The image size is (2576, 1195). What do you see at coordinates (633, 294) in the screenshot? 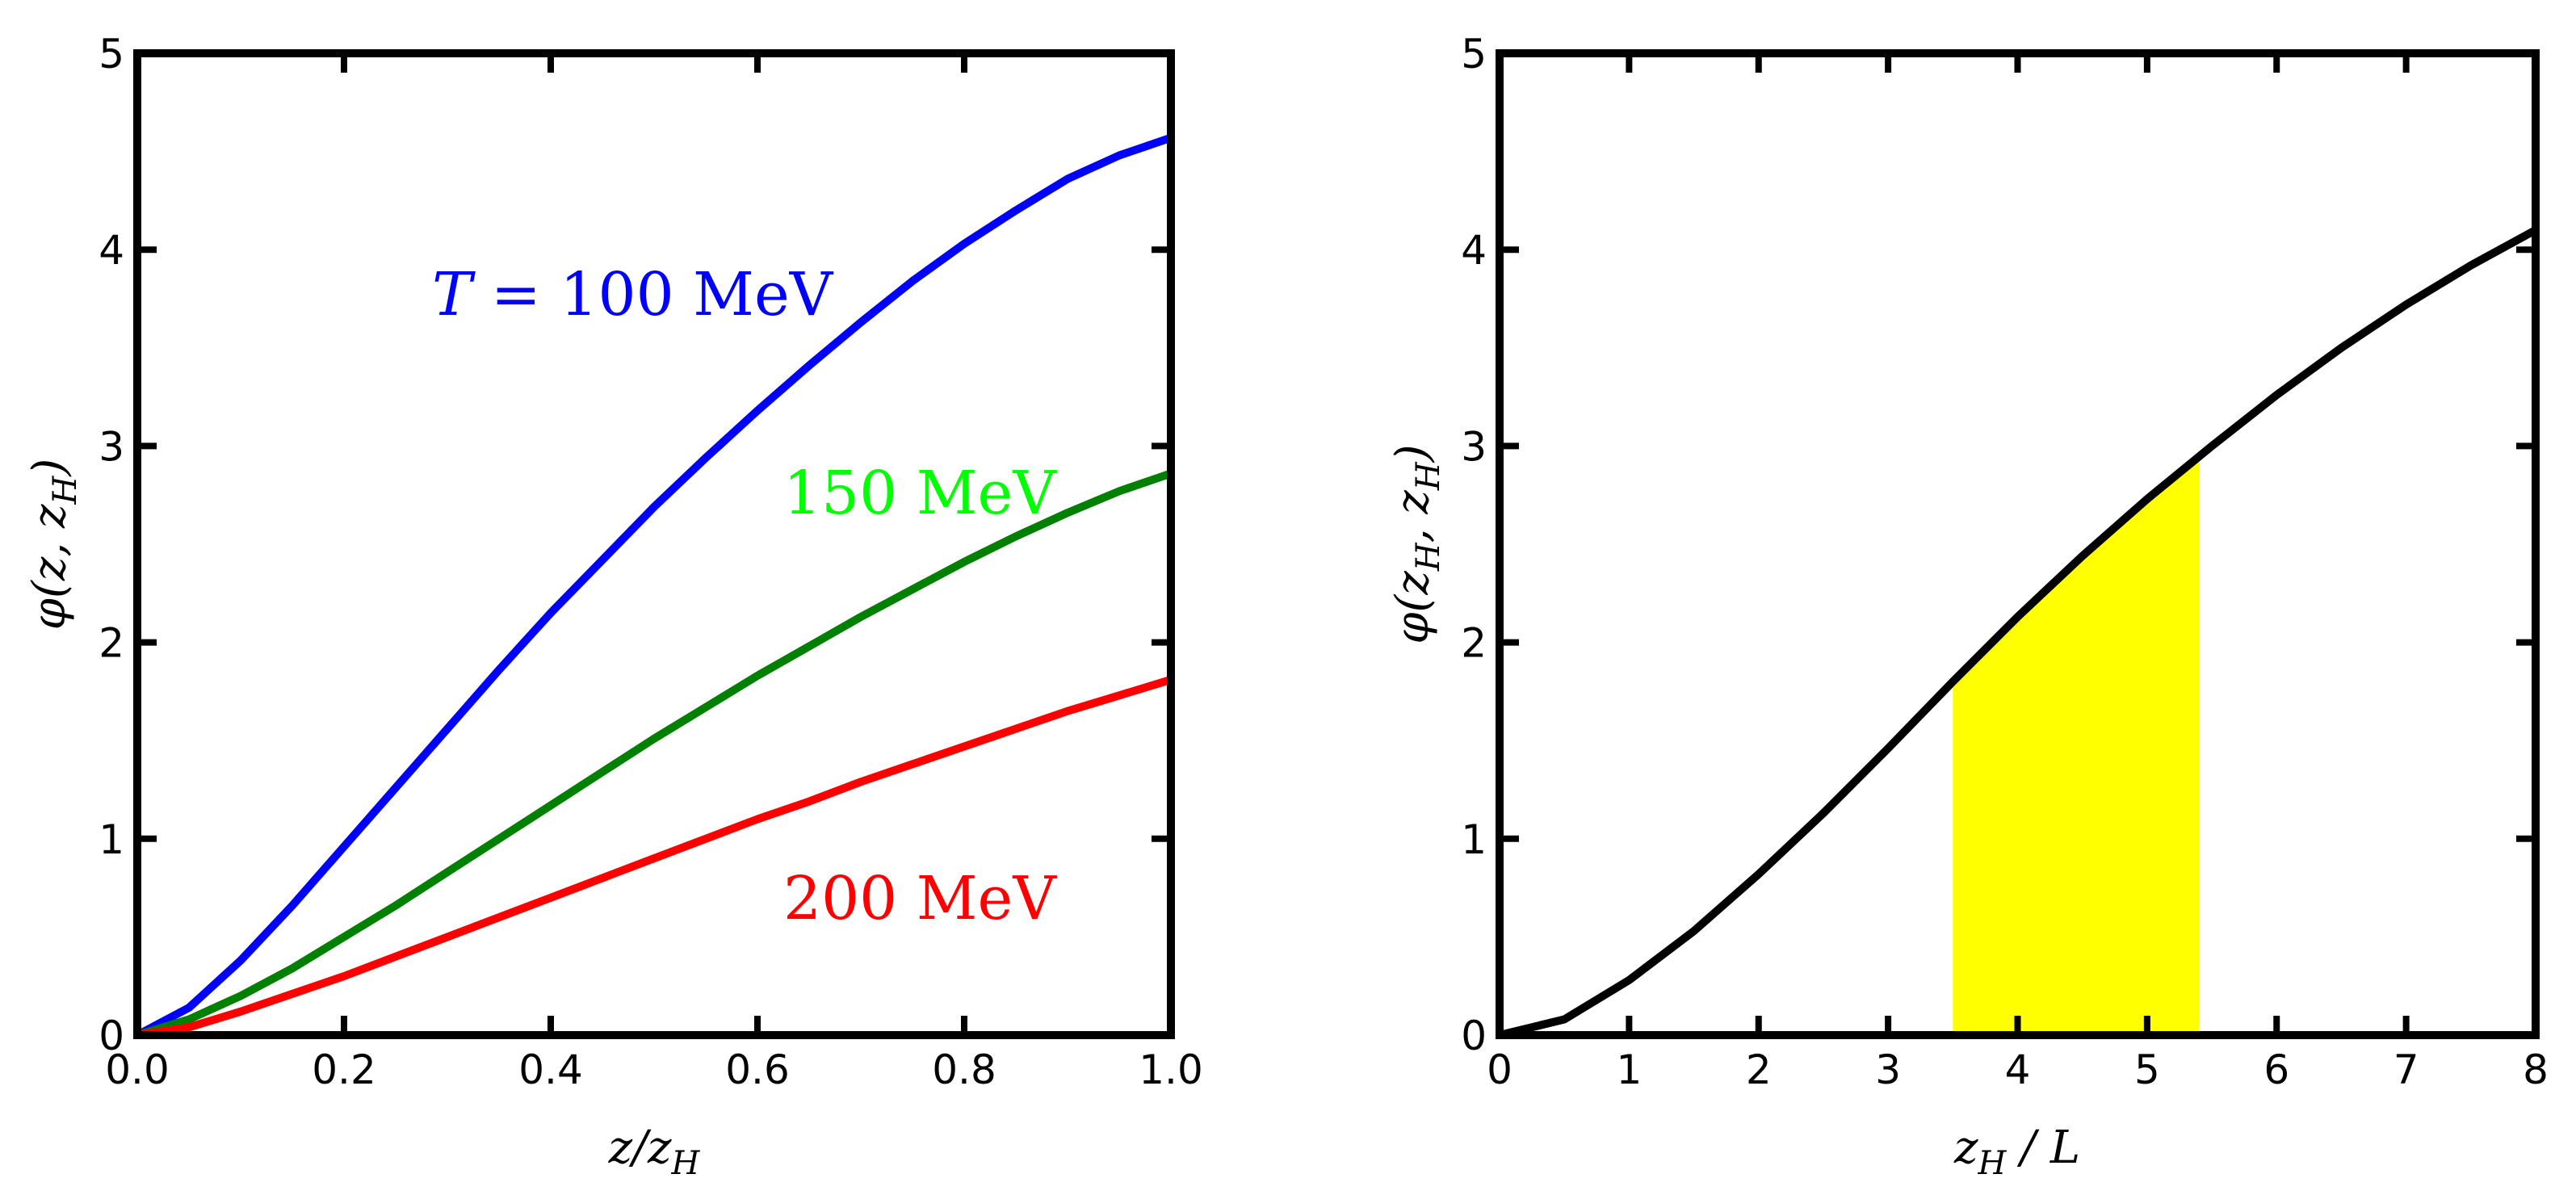
I see `annotation-t100: T = 100 MeV` at bounding box center [633, 294].